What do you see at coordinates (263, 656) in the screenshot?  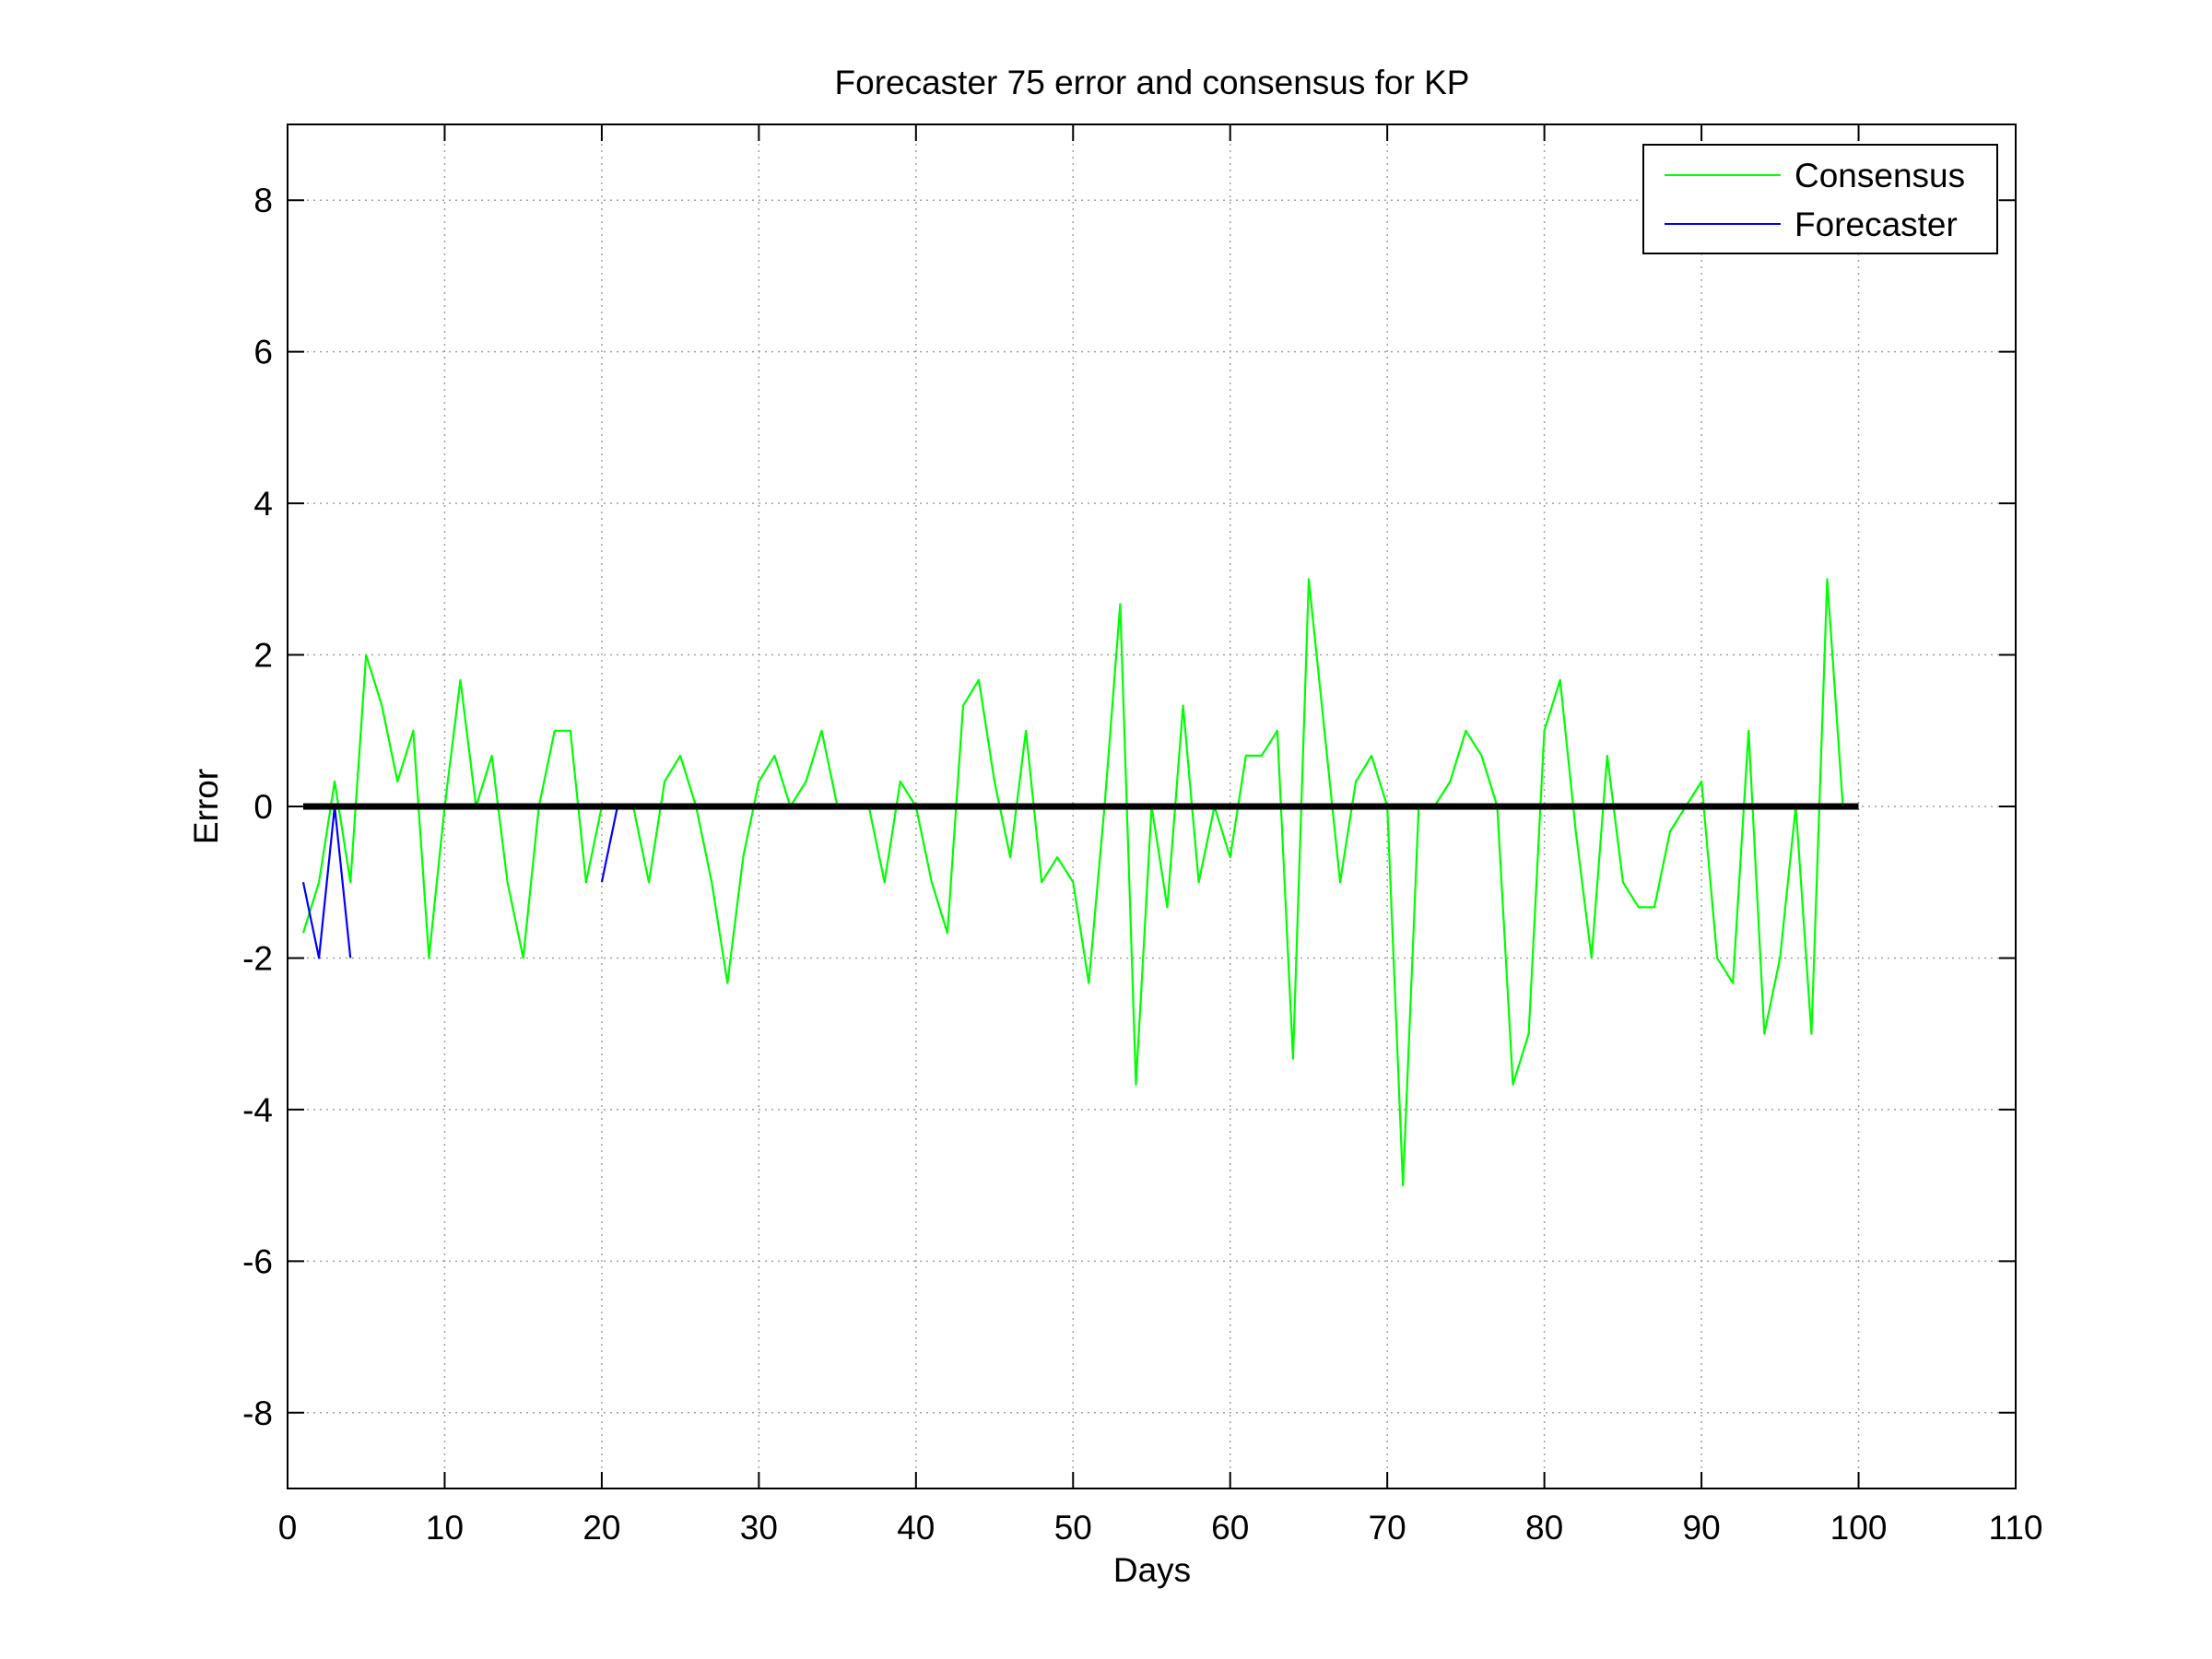 I see `y-tick-label: 2` at bounding box center [263, 656].